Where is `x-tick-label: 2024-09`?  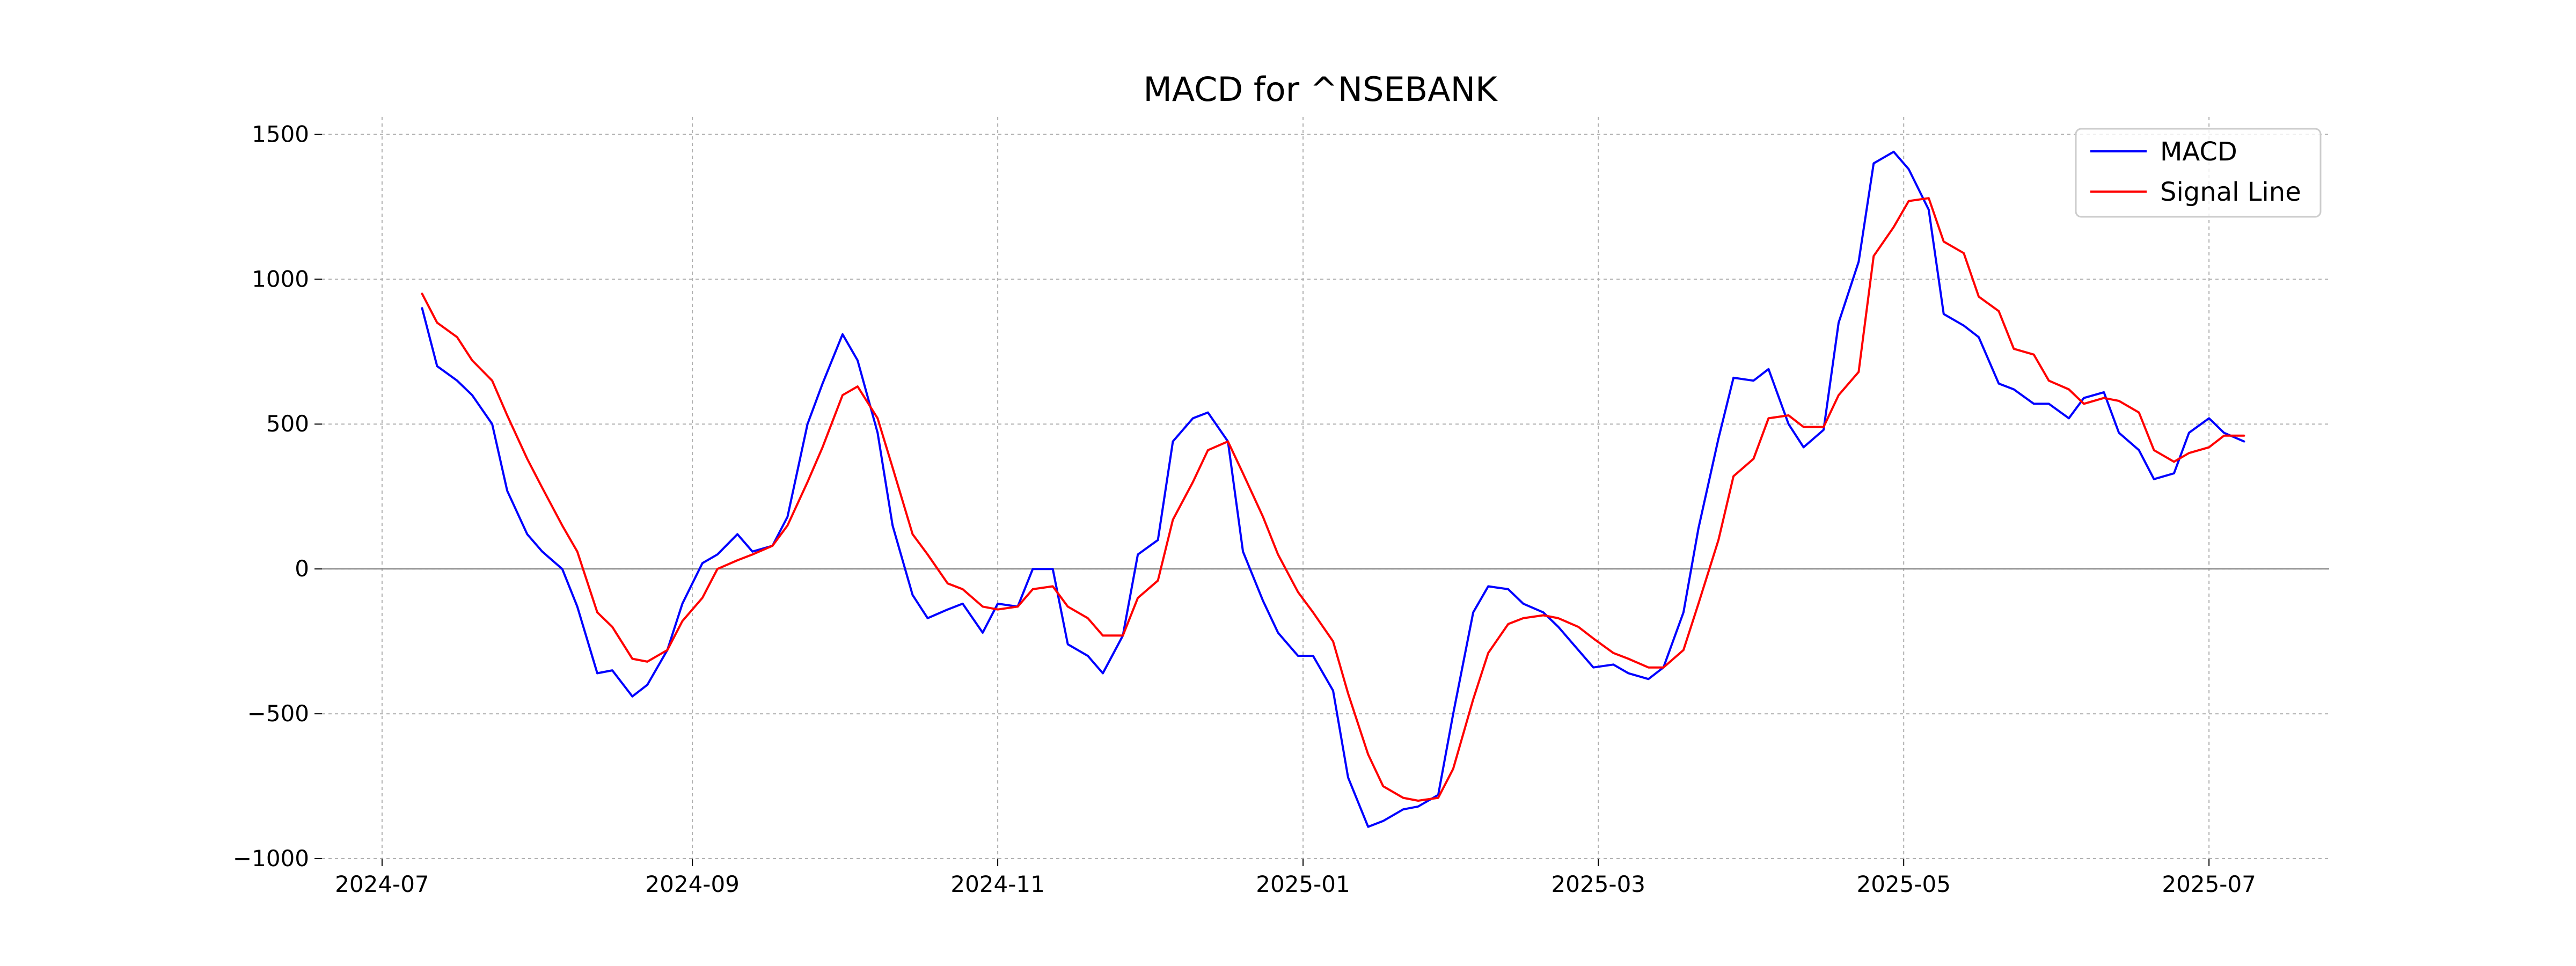 x-tick-label: 2024-09 is located at coordinates (692, 884).